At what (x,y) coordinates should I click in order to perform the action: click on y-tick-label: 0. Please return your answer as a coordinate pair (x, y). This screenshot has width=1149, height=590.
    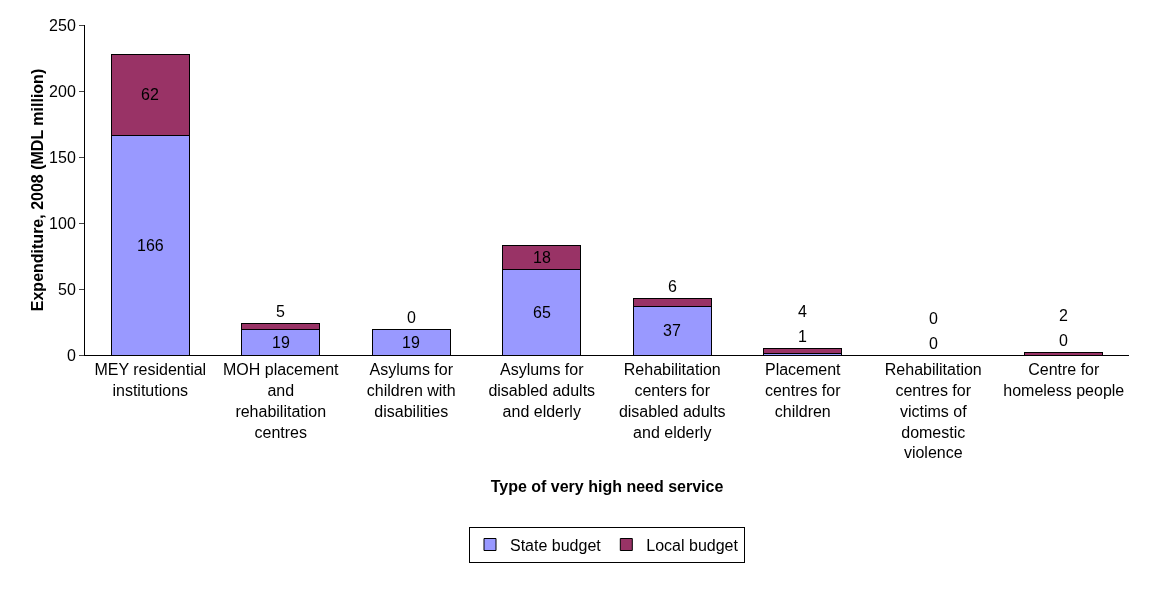
    Looking at the image, I should click on (71, 355).